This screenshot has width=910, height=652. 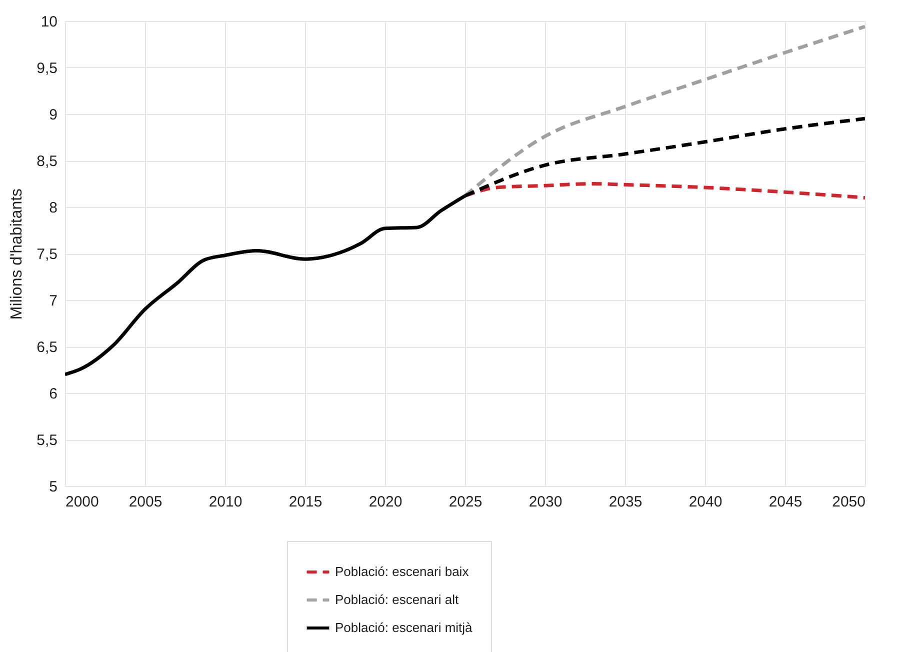 What do you see at coordinates (465, 502) in the screenshot?
I see `x-tick-label: 2025` at bounding box center [465, 502].